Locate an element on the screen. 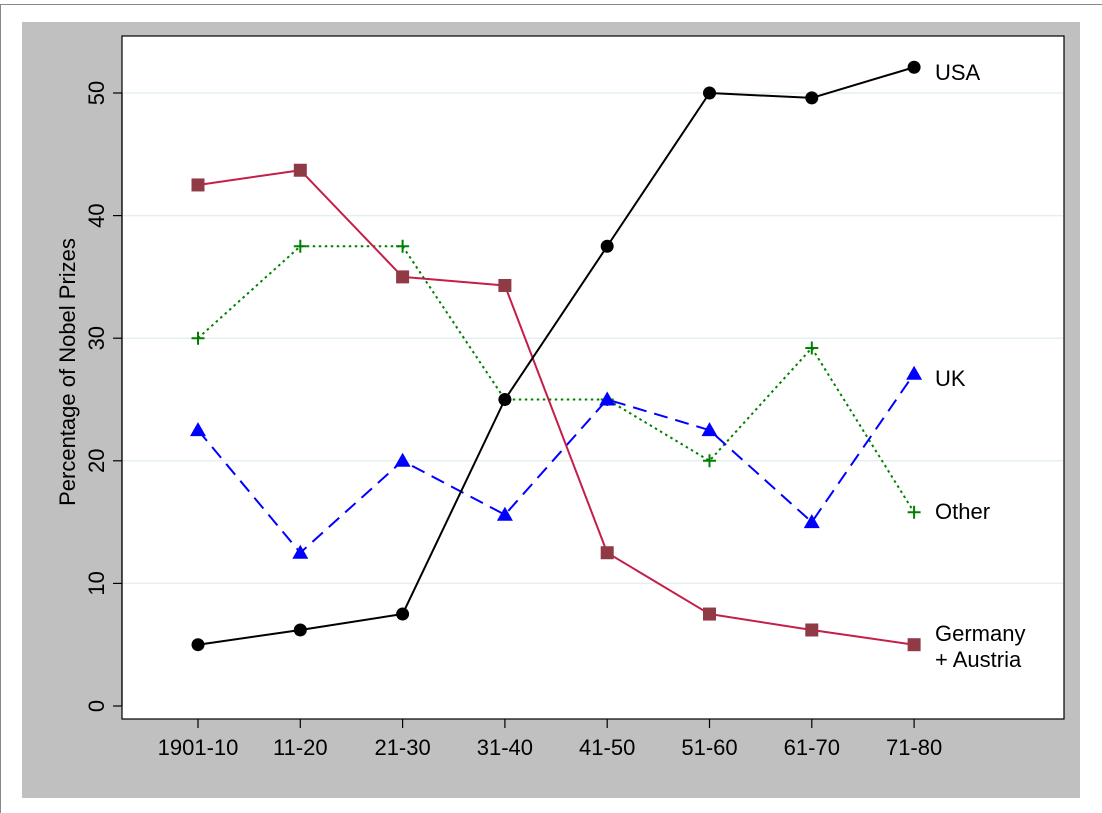 The image size is (1102, 813). series-label-other: Other is located at coordinates (962, 511).